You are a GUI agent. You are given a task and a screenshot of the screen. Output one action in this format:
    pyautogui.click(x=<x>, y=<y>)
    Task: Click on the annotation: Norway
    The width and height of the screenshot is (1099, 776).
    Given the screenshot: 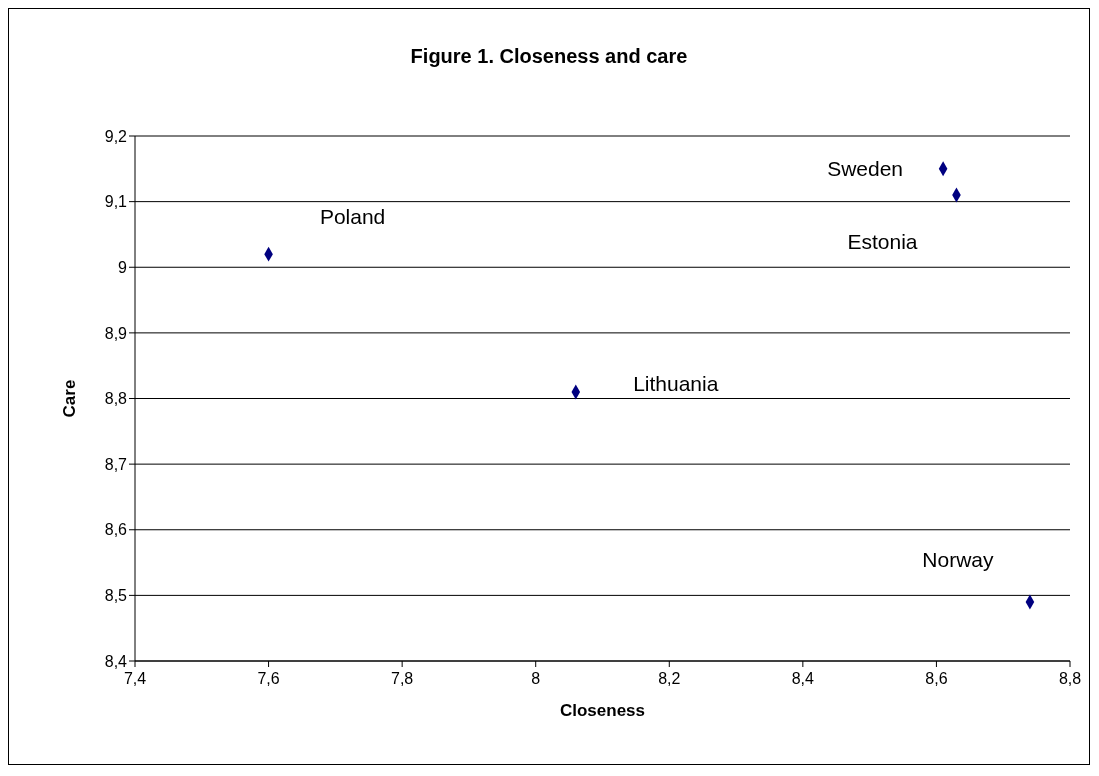 What is the action you would take?
    pyautogui.click(x=958, y=560)
    